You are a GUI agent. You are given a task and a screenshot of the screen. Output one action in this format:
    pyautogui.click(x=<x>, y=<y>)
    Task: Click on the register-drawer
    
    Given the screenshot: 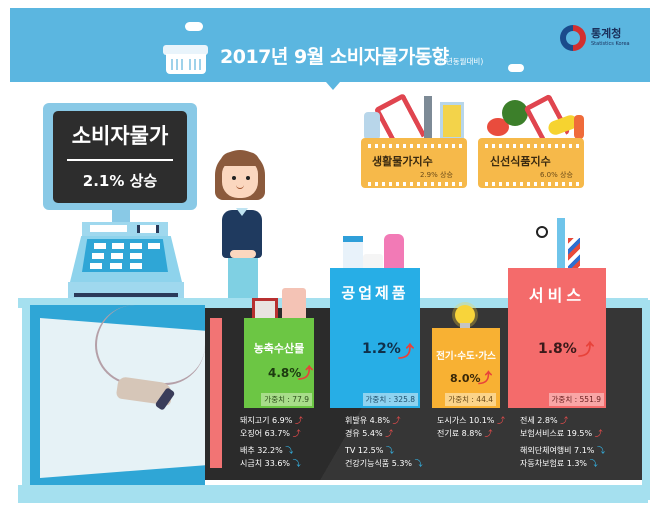 What is the action you would take?
    pyautogui.click(x=126, y=295)
    